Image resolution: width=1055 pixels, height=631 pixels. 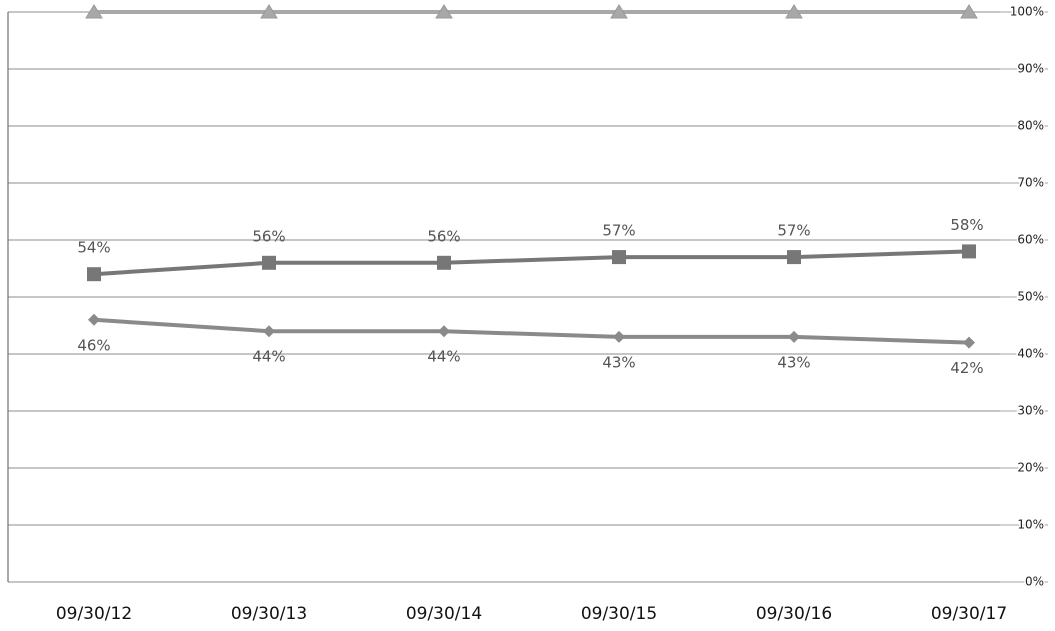 I want to click on data-label: 42%, so click(x=966, y=368).